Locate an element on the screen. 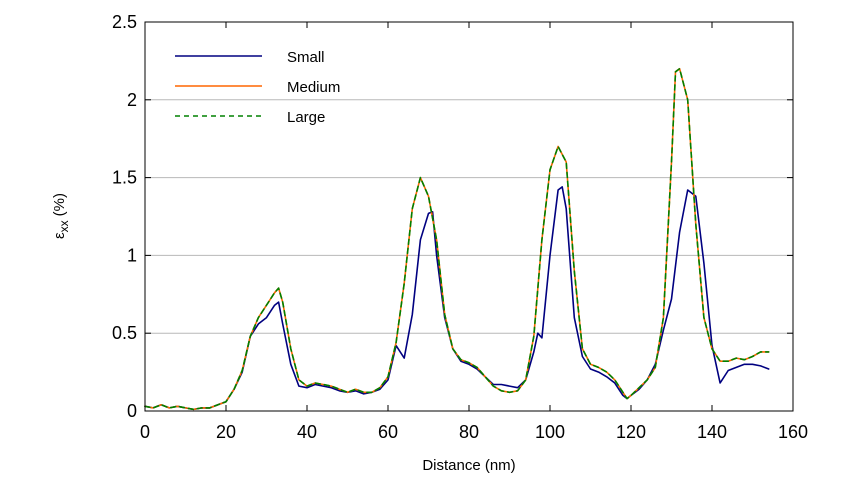 The image size is (865, 486). y-axis-label: εxx (%) is located at coordinates (61, 216).